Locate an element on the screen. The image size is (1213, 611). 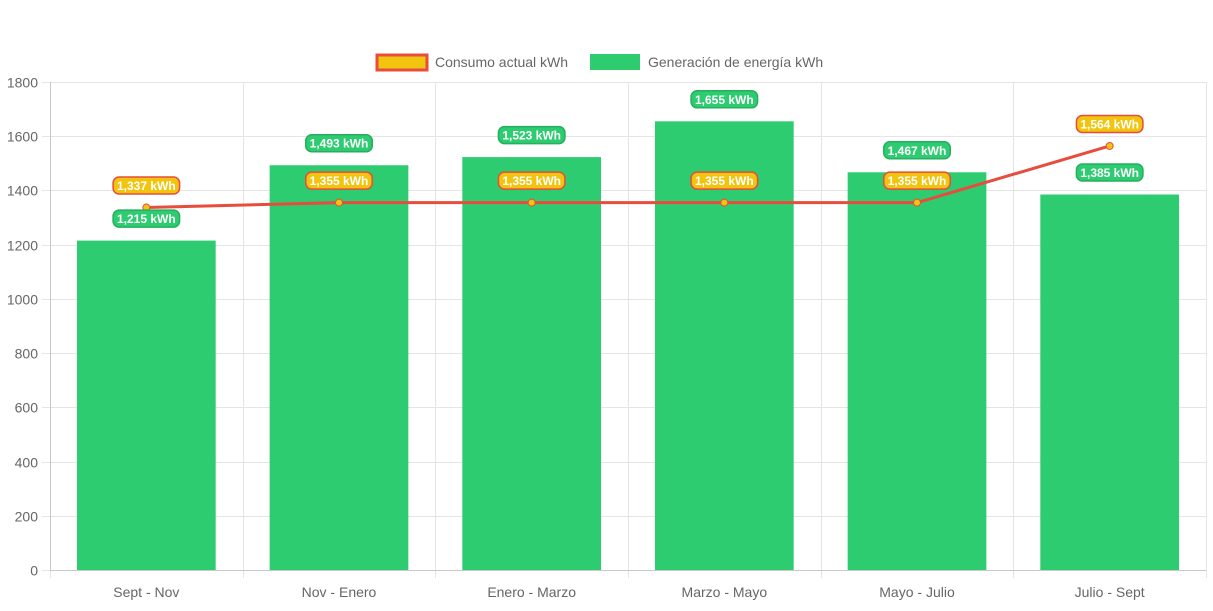
legend-swatch-consumo is located at coordinates (402, 62).